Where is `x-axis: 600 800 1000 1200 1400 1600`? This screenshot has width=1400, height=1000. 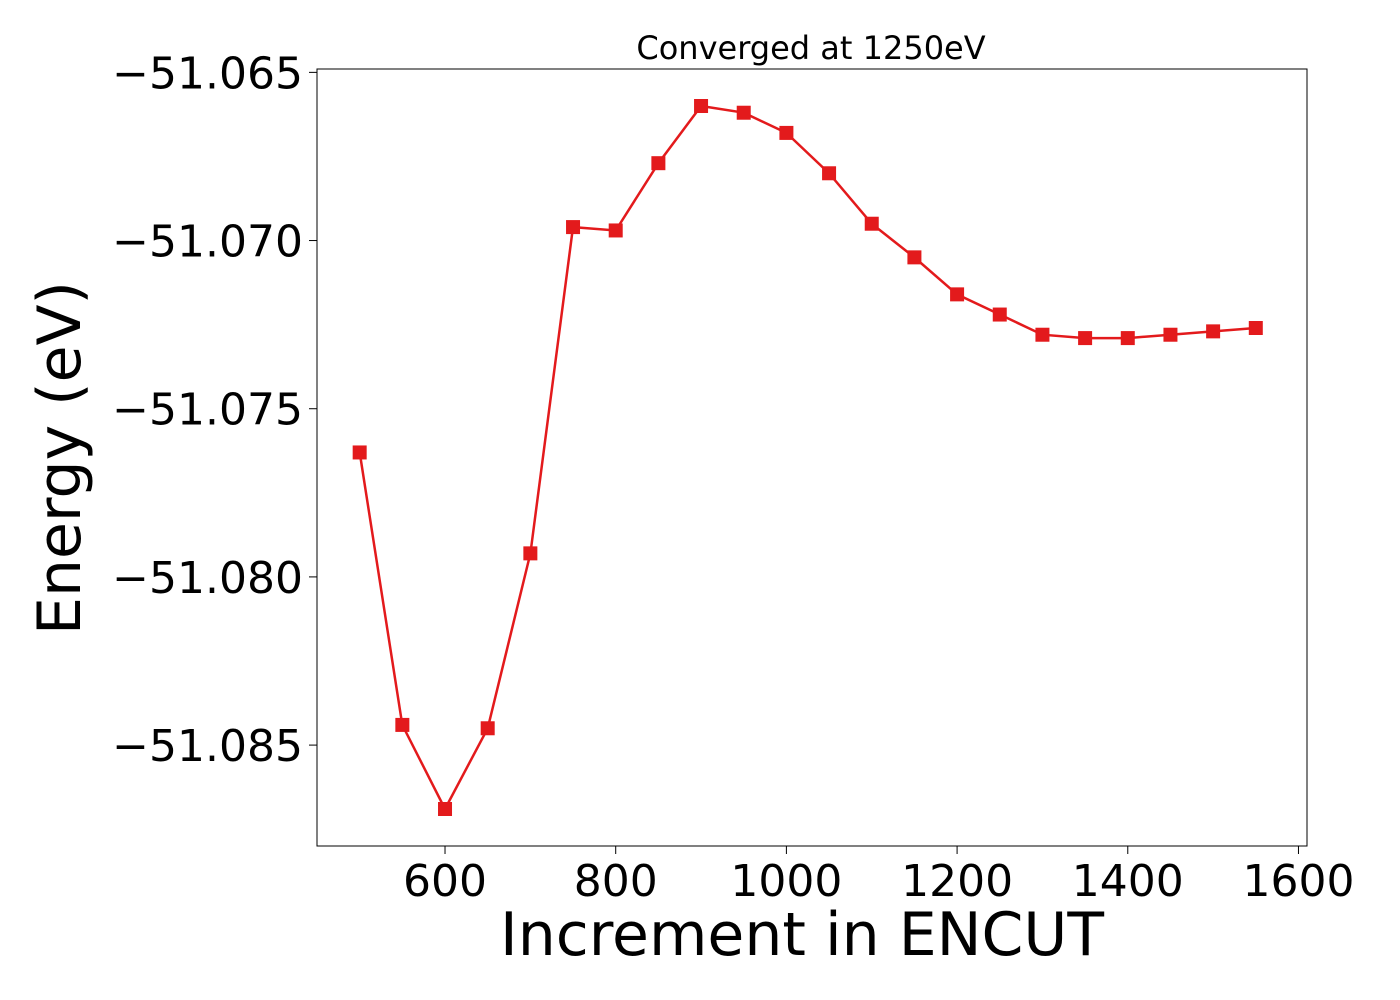 x-axis: 600 800 1000 1200 1400 1600 is located at coordinates (878, 876).